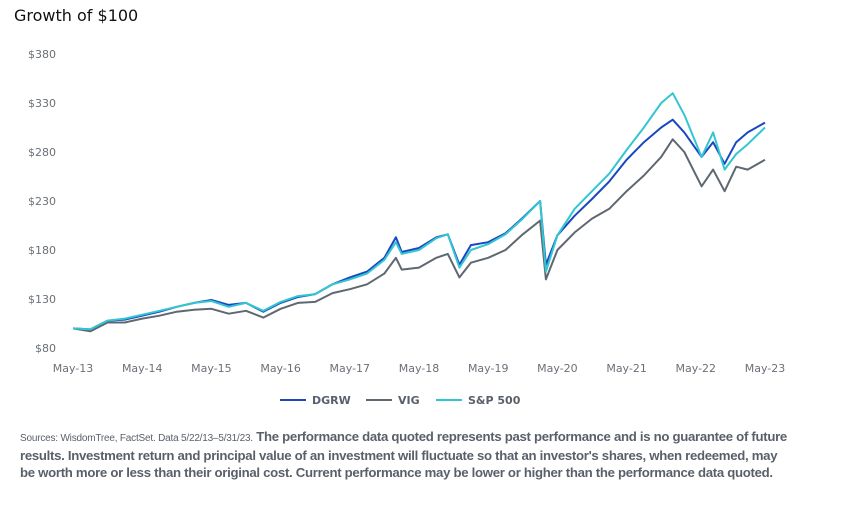 Image resolution: width=858 pixels, height=505 pixels. I want to click on x-tick-label: May-17, so click(350, 368).